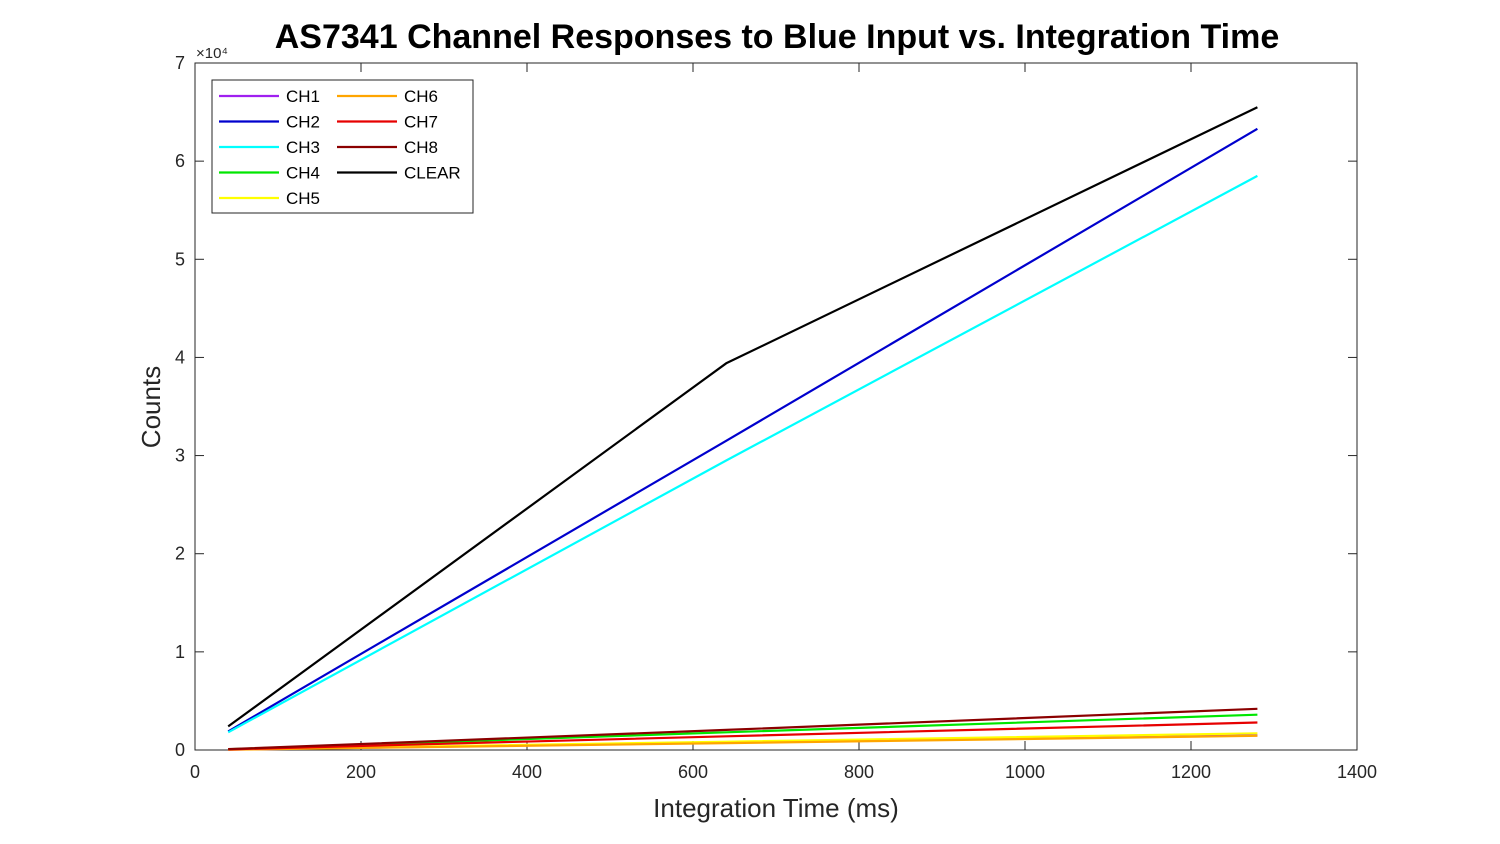 Image resolution: width=1500 pixels, height=844 pixels. I want to click on y-tick-label: 2, so click(180, 554).